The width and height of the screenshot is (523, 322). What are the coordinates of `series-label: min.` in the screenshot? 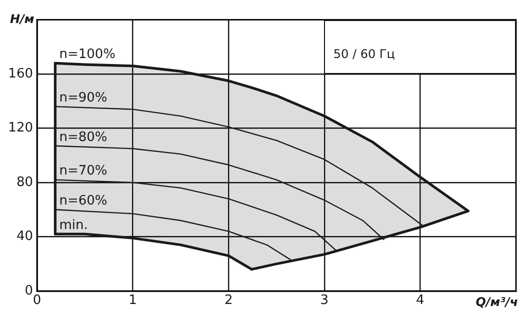 It's located at (73, 225).